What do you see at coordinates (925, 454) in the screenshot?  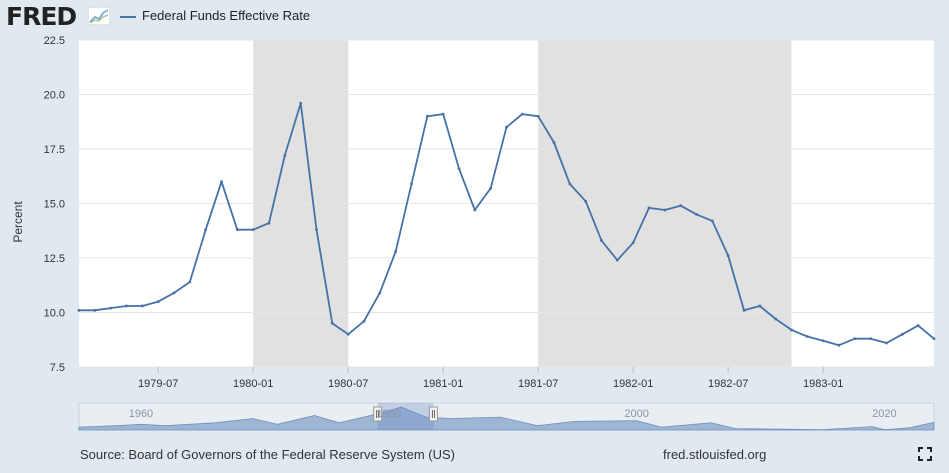 I see `fullscreen-icon` at bounding box center [925, 454].